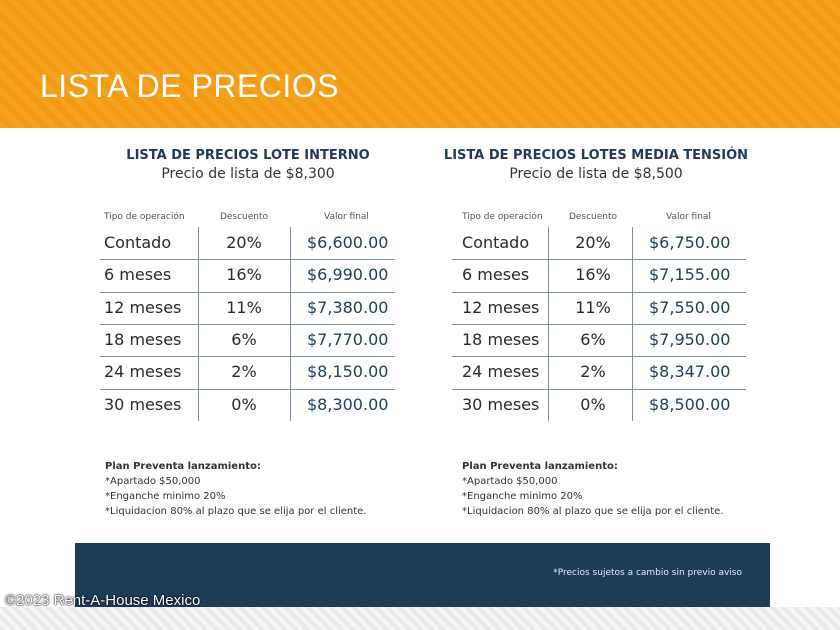  What do you see at coordinates (690, 242) in the screenshot?
I see `cell: $6,750.00` at bounding box center [690, 242].